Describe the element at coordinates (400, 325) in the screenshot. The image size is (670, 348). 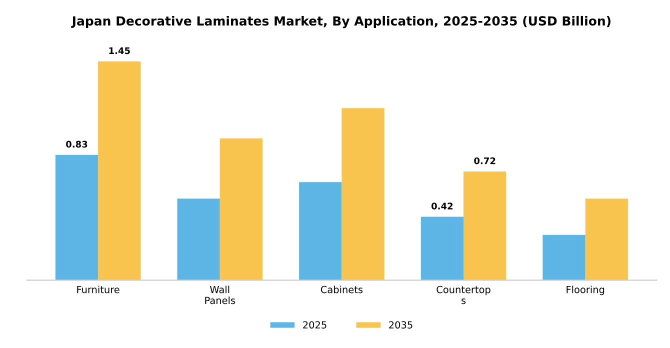
I see `legend-label: 2035` at that location.